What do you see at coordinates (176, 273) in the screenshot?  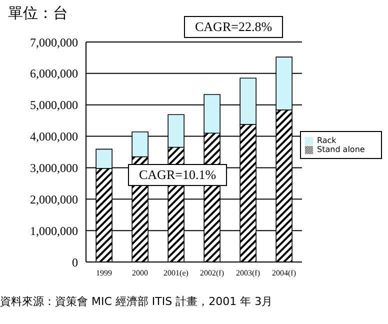 I see `x-tick-label: 2001(e)` at bounding box center [176, 273].